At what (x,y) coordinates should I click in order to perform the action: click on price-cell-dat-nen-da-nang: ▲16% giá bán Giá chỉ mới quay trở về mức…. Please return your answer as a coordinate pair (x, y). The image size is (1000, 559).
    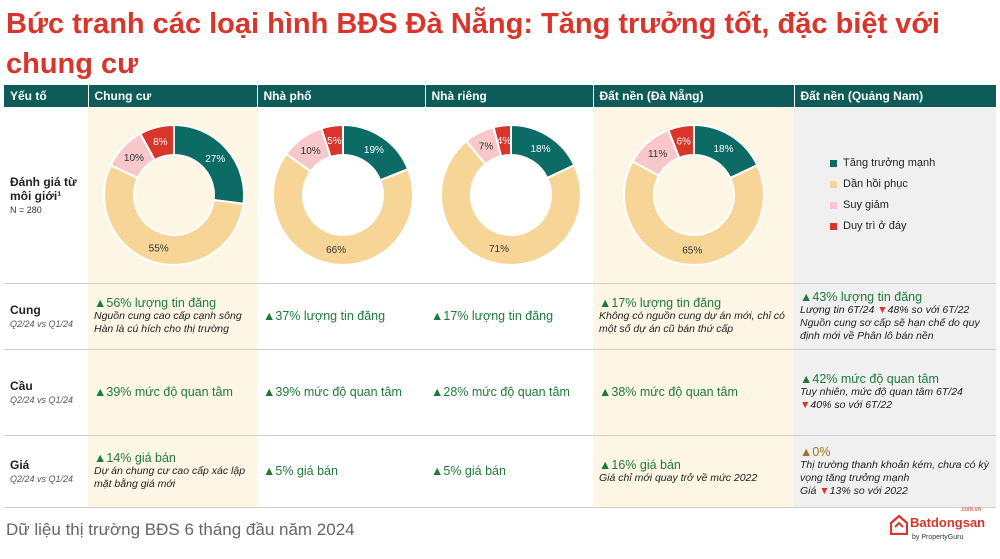
    Looking at the image, I should click on (693, 471).